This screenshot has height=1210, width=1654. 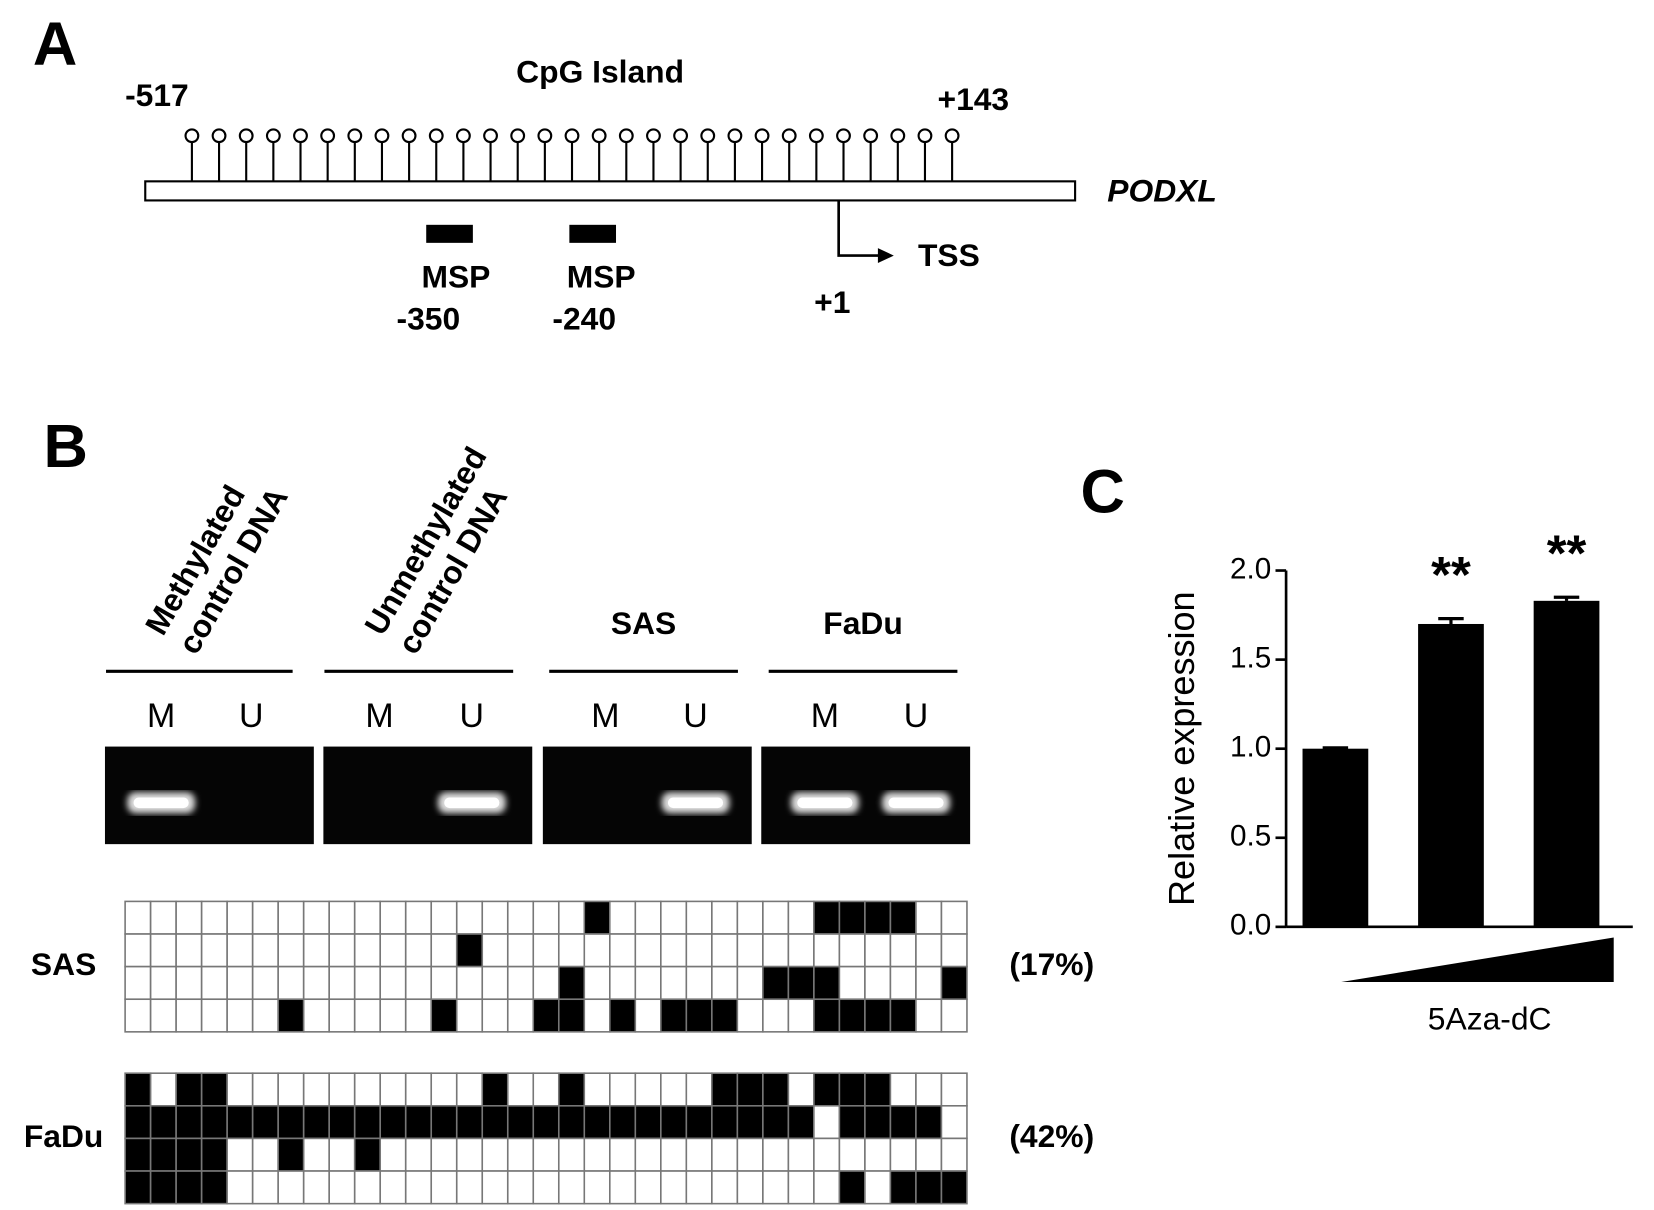 I want to click on y-tick-label: 1.0, so click(x=1250, y=747).